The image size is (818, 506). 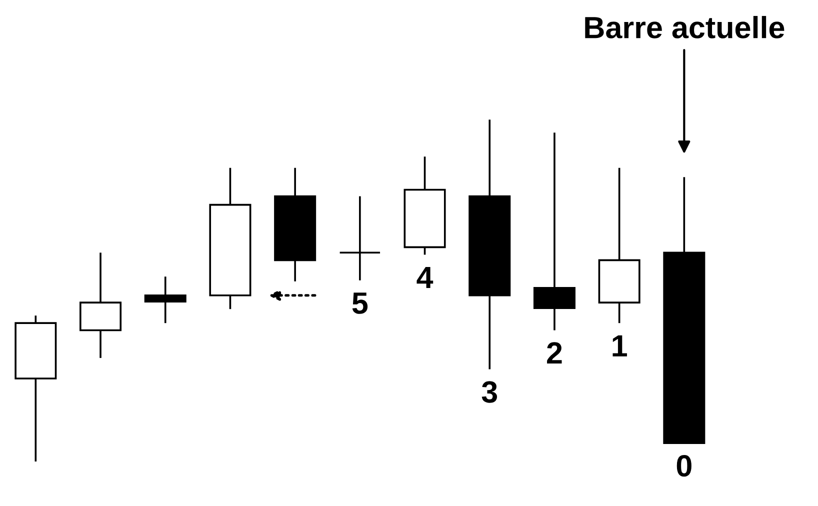 What do you see at coordinates (554, 353) in the screenshot?
I see `annotation: 2` at bounding box center [554, 353].